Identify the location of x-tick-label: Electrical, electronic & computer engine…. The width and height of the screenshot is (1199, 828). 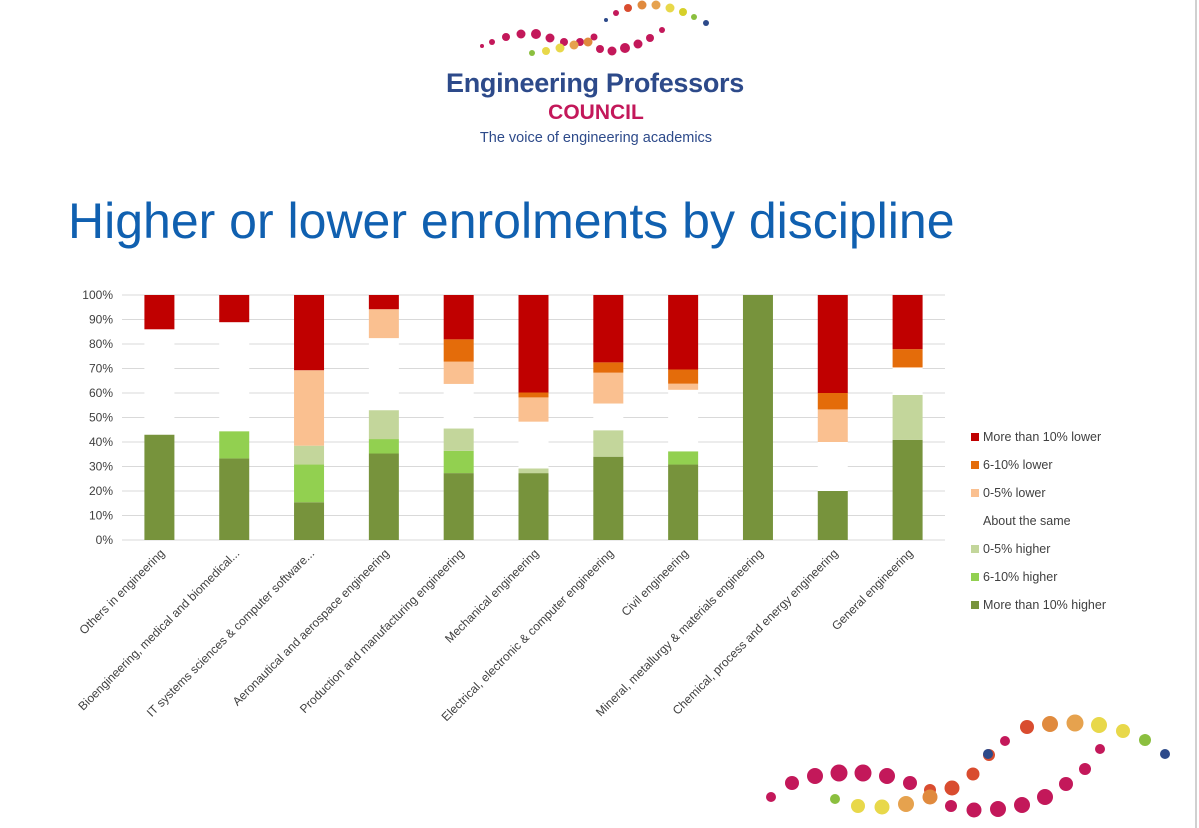
(528, 635).